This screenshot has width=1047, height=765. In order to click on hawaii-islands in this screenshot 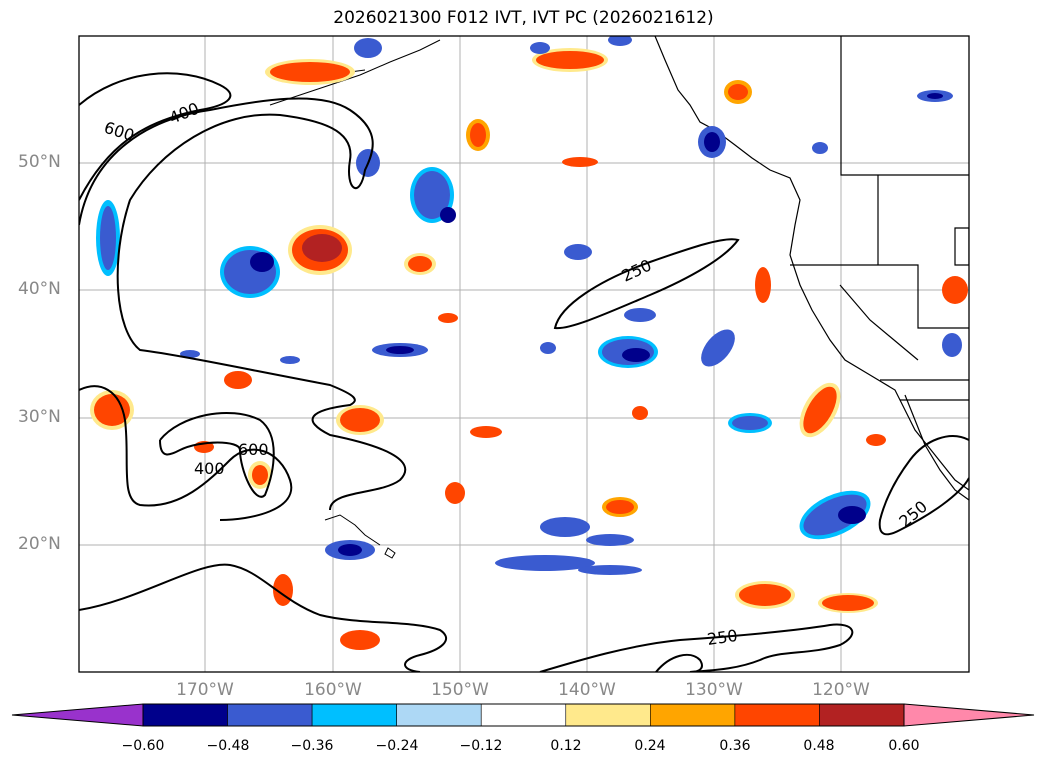, I will do `click(360, 536)`.